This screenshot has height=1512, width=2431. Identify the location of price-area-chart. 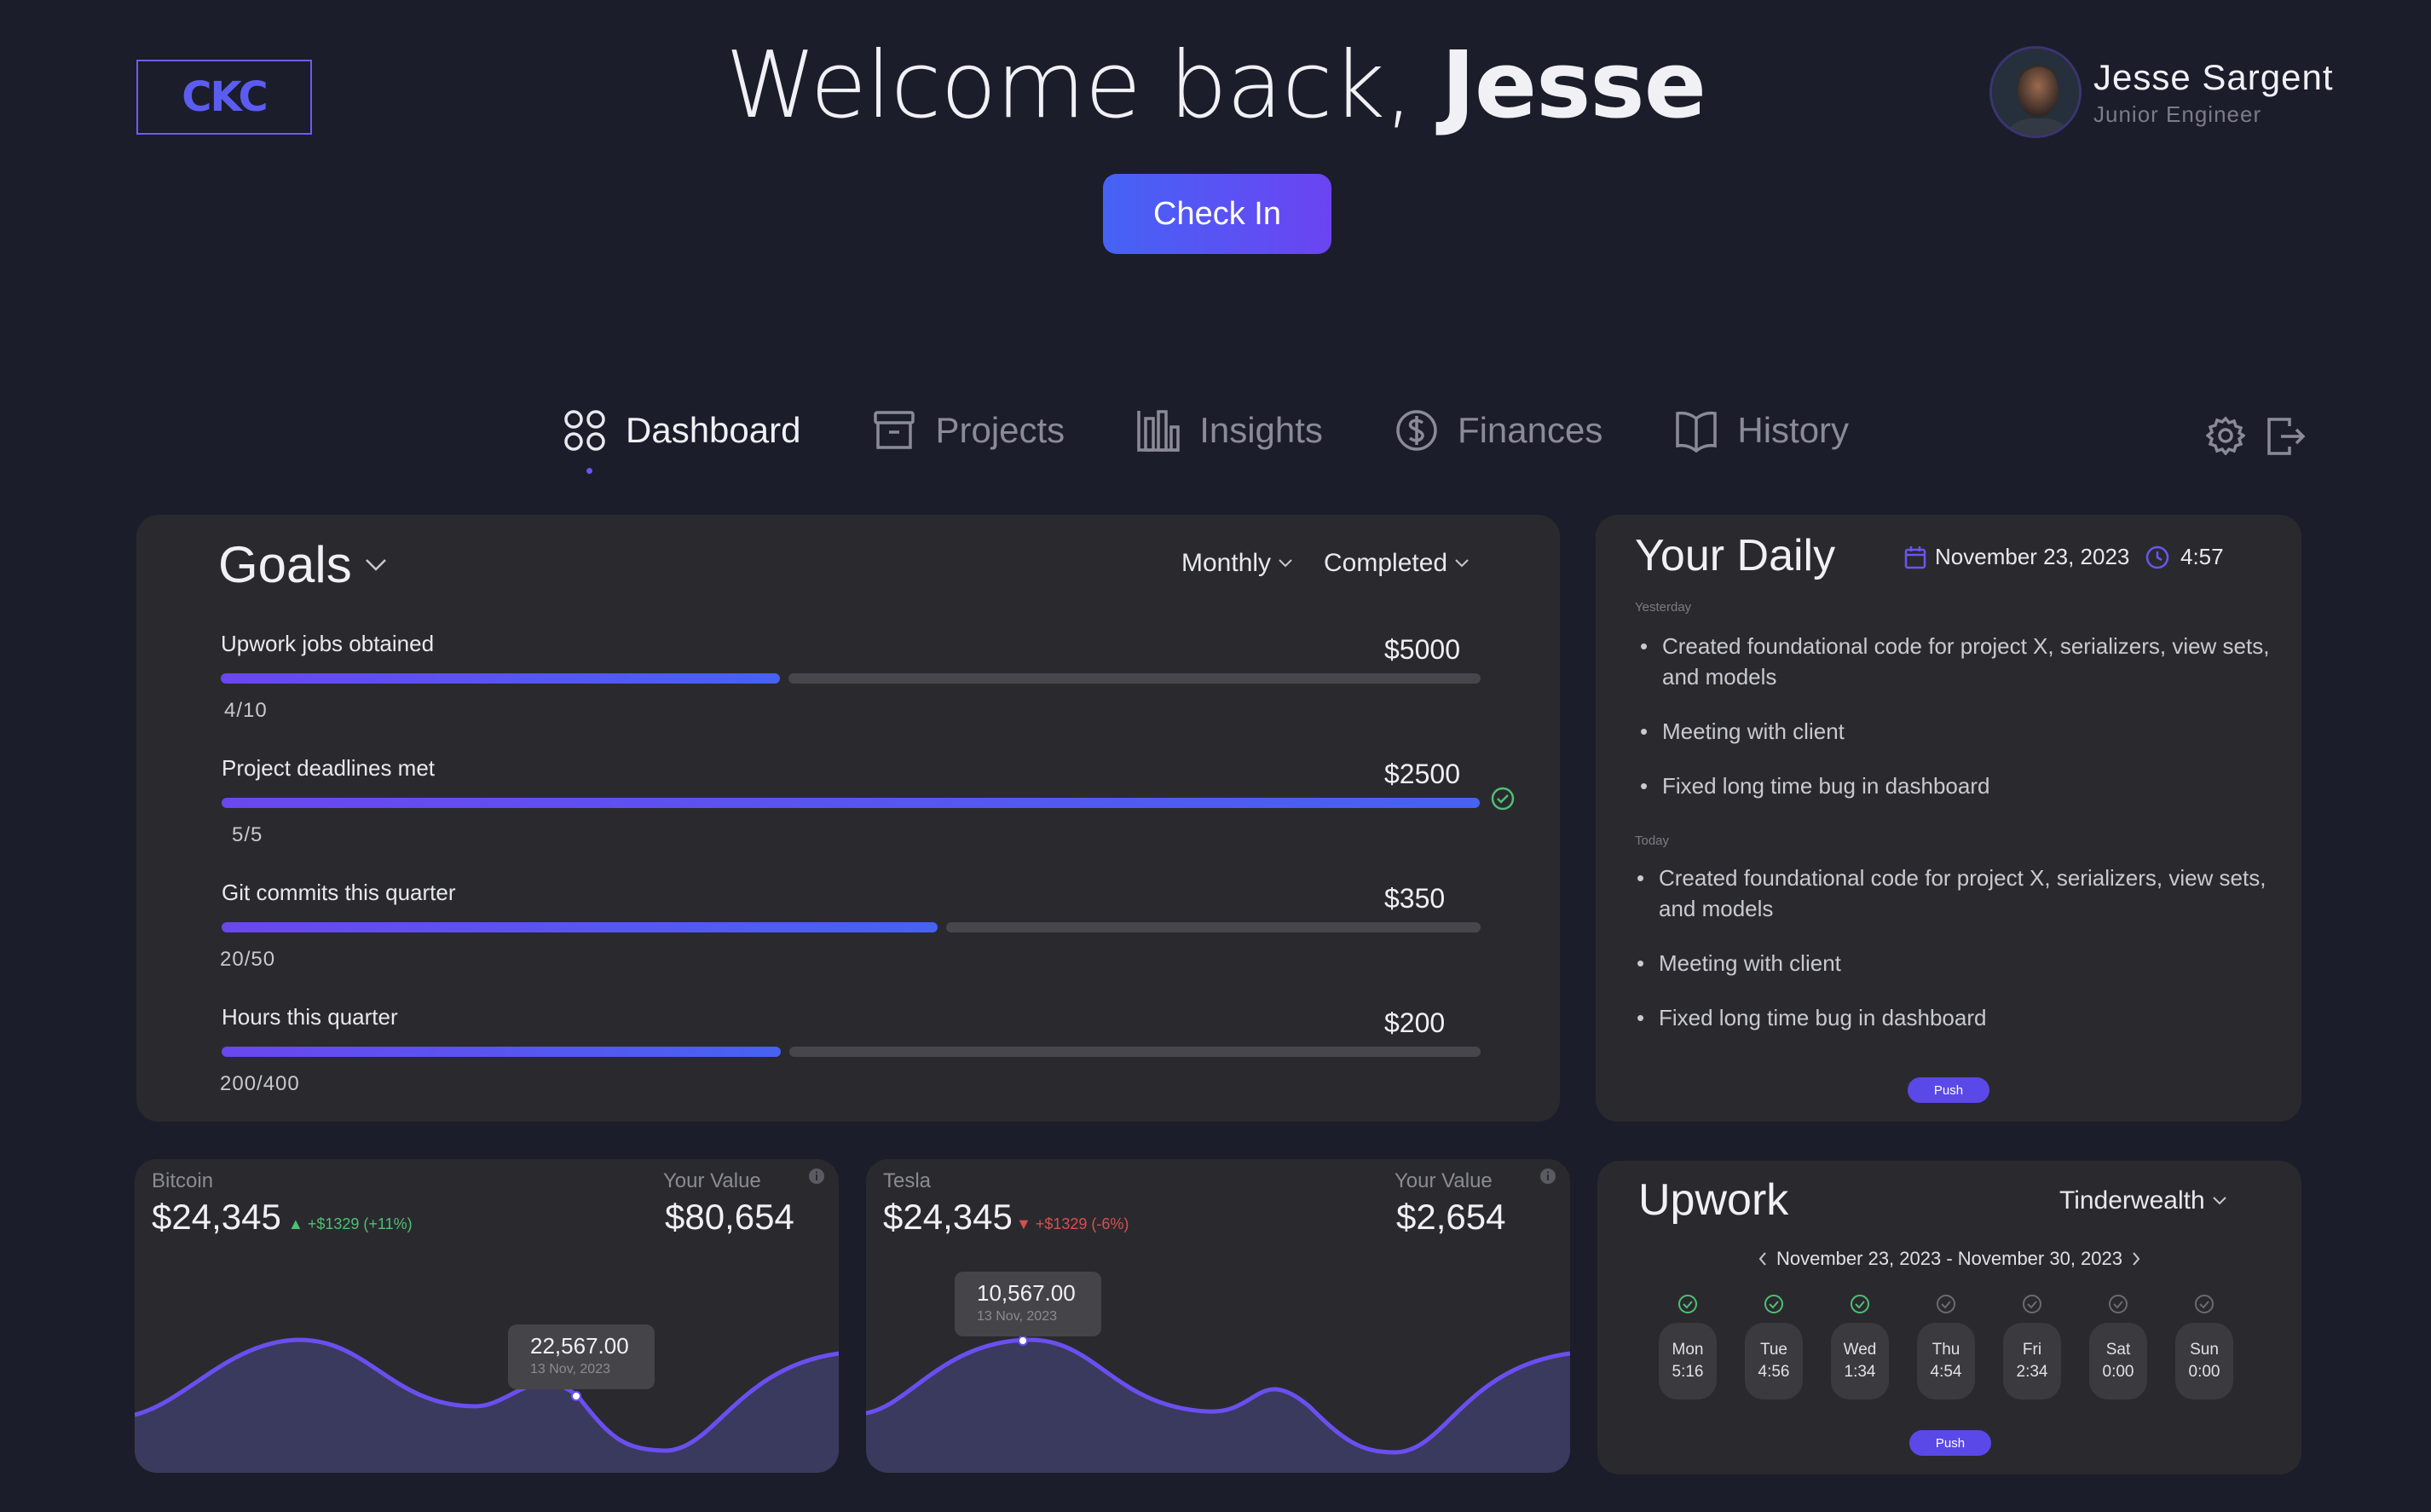
(1218, 1404).